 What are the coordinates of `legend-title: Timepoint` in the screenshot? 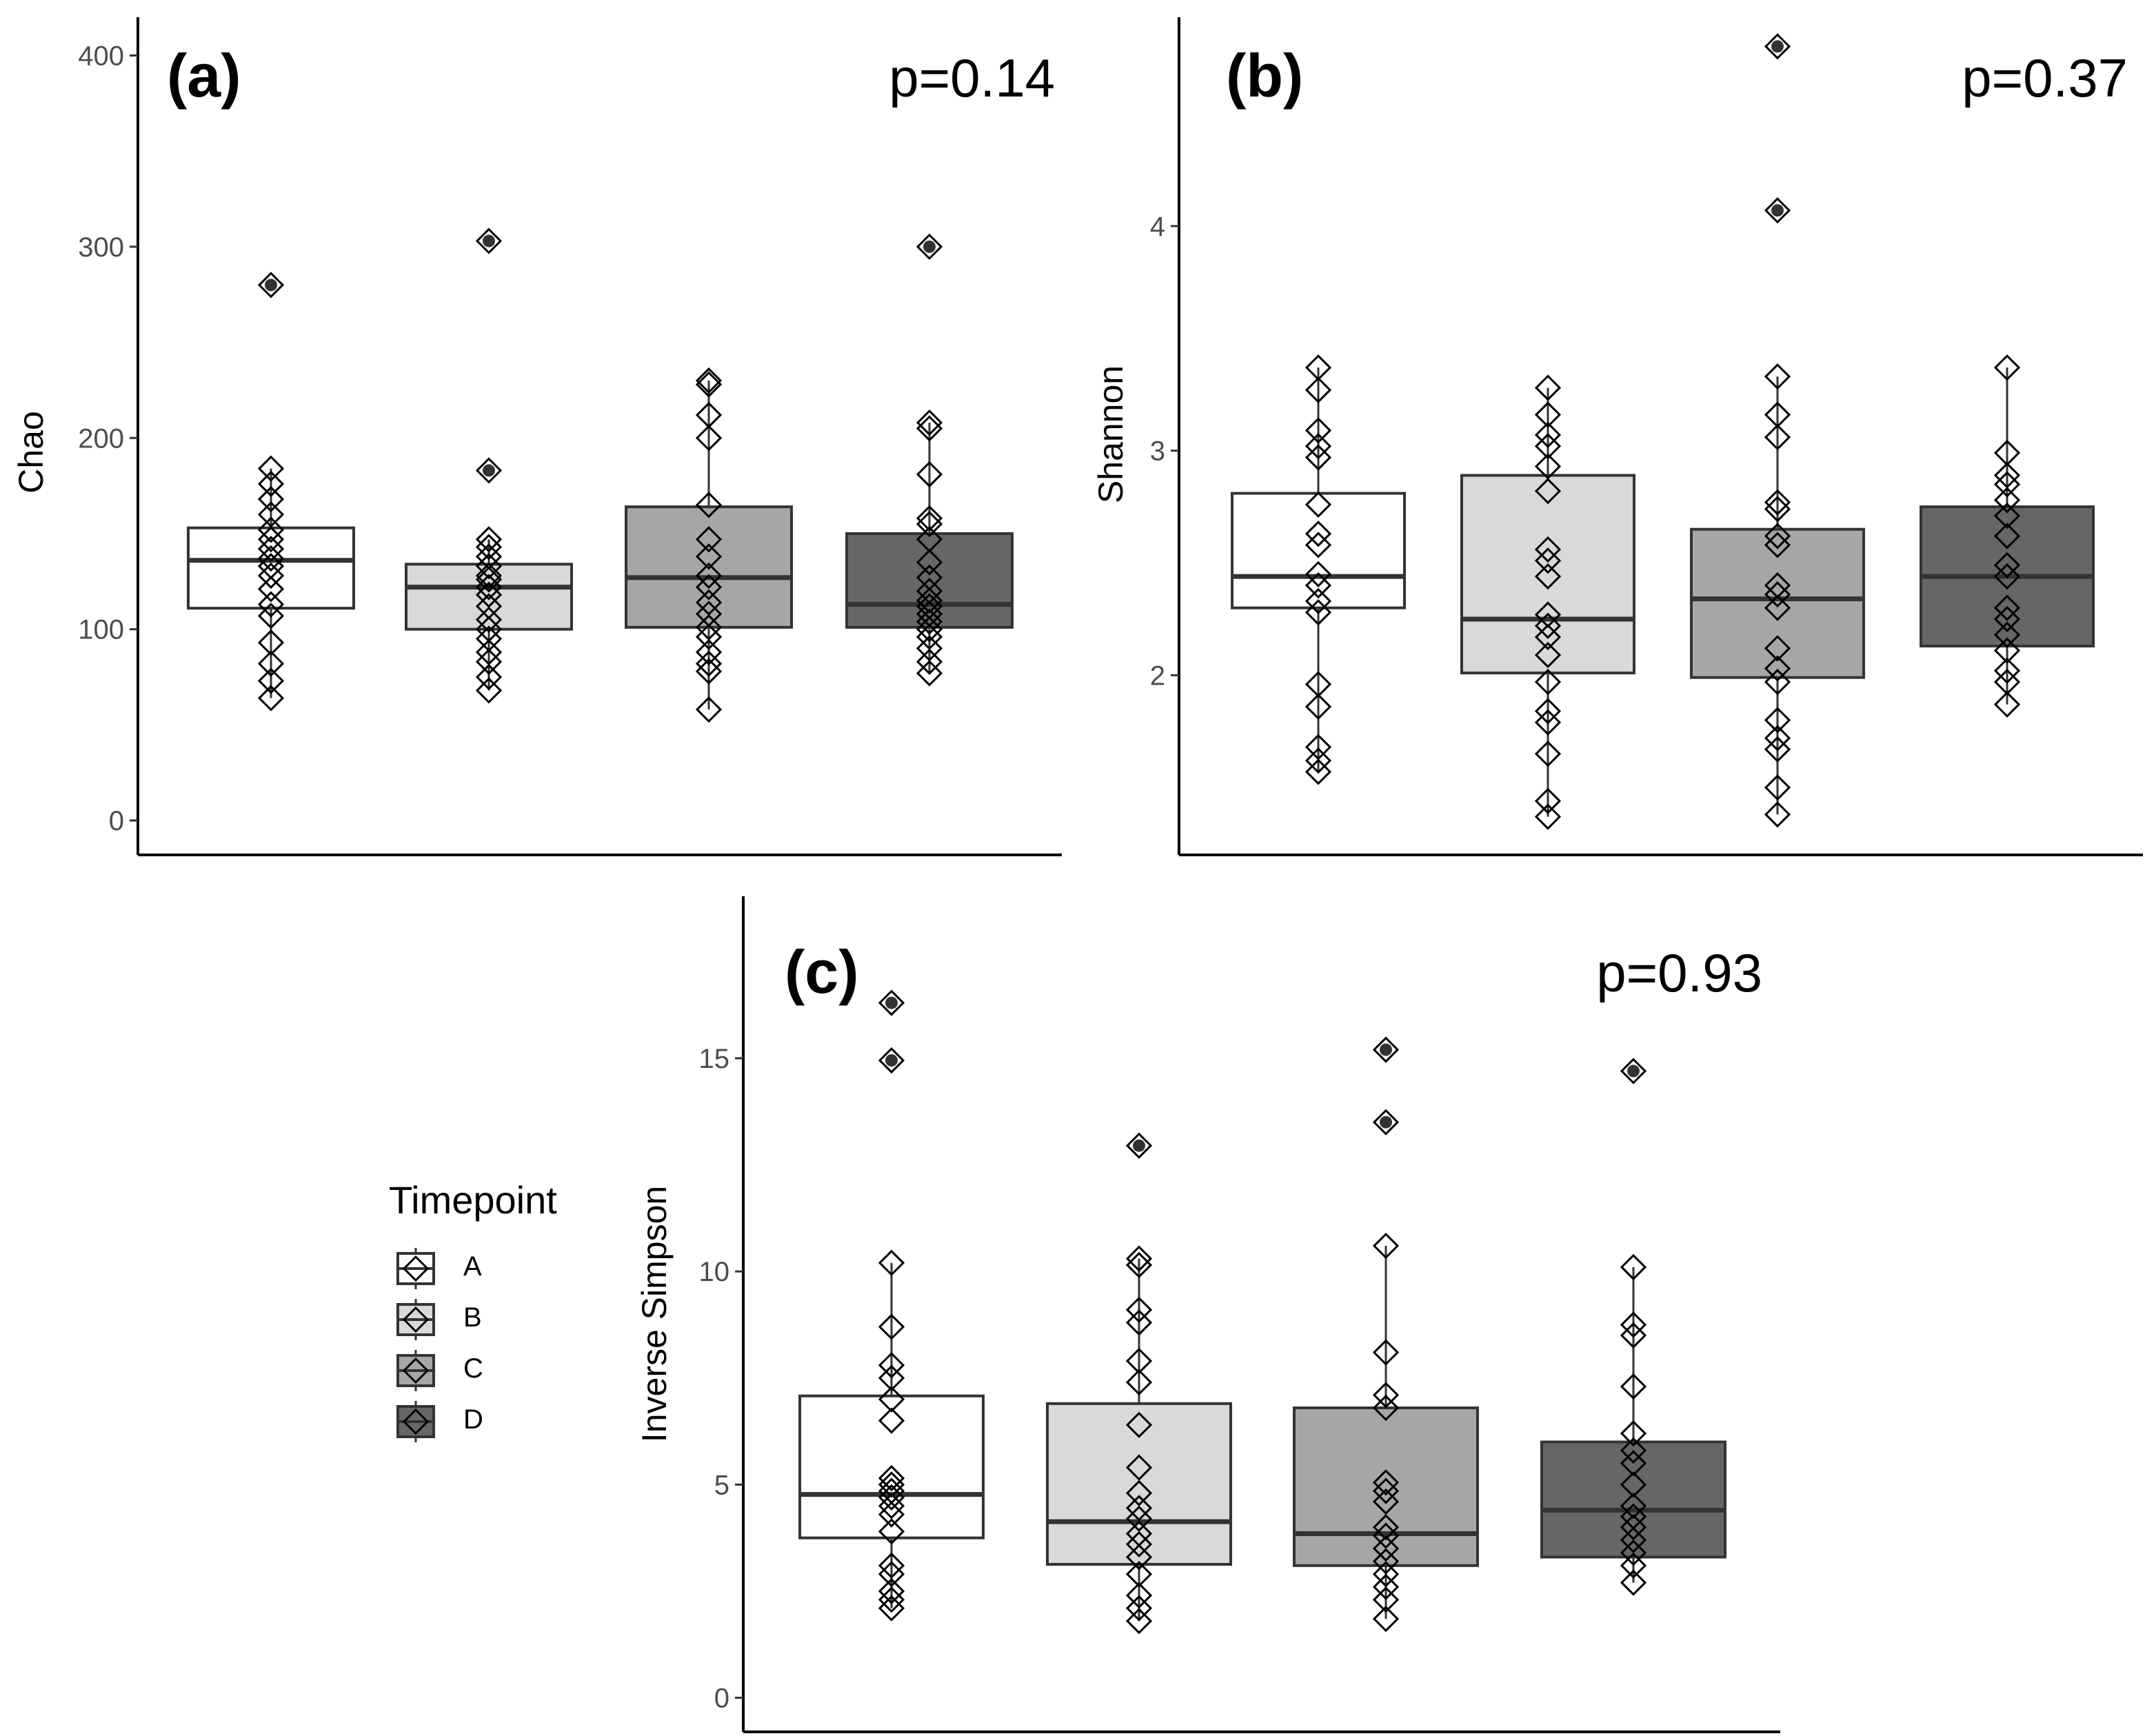 It's located at (473, 1200).